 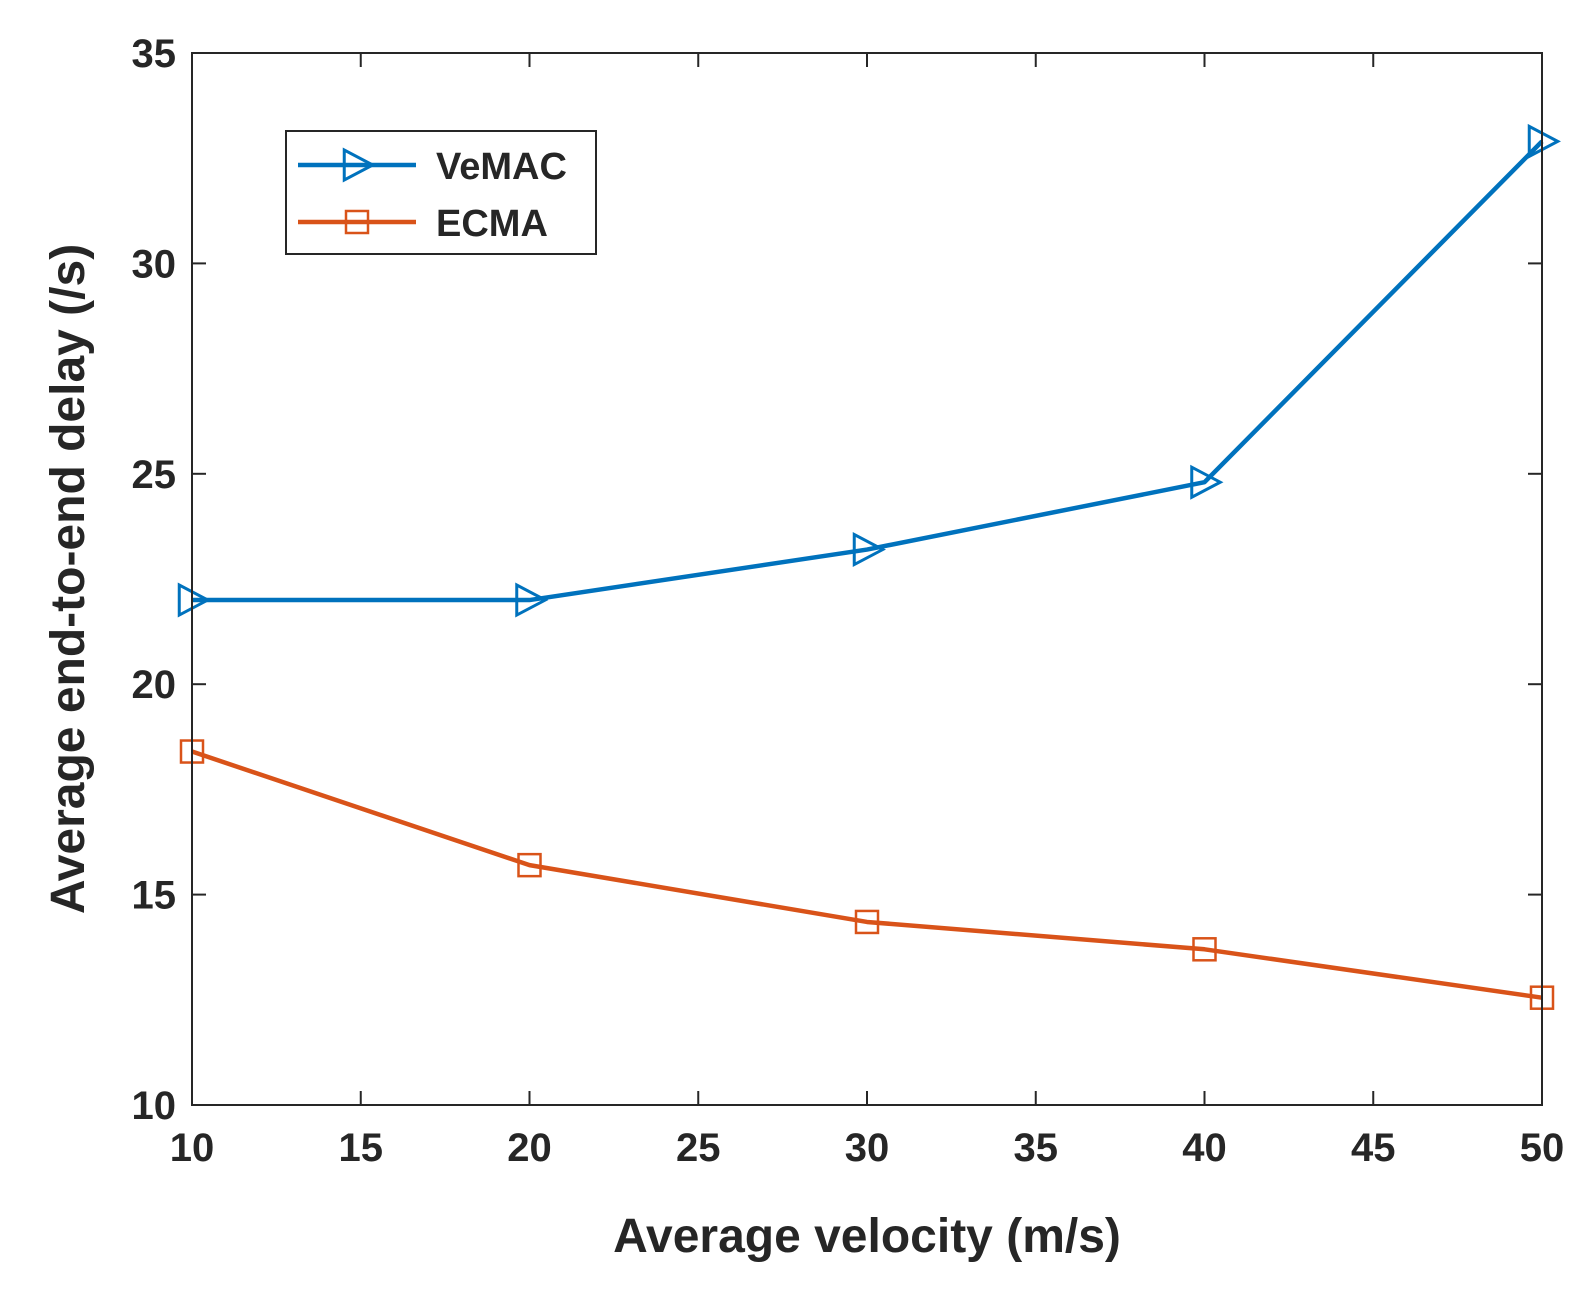 I want to click on x-tick-label: 15, so click(x=361, y=1148).